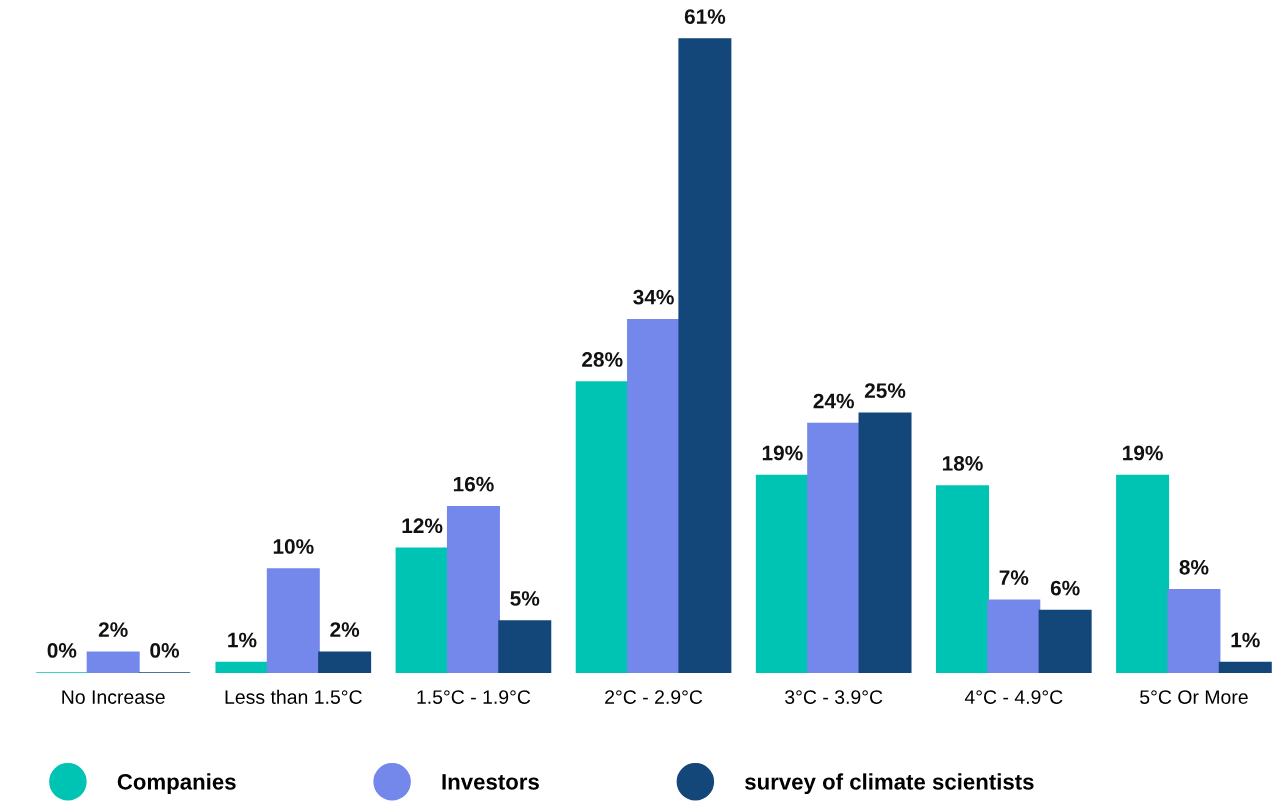 The width and height of the screenshot is (1284, 806). Describe the element at coordinates (422, 526) in the screenshot. I see `data-label: 12%` at that location.